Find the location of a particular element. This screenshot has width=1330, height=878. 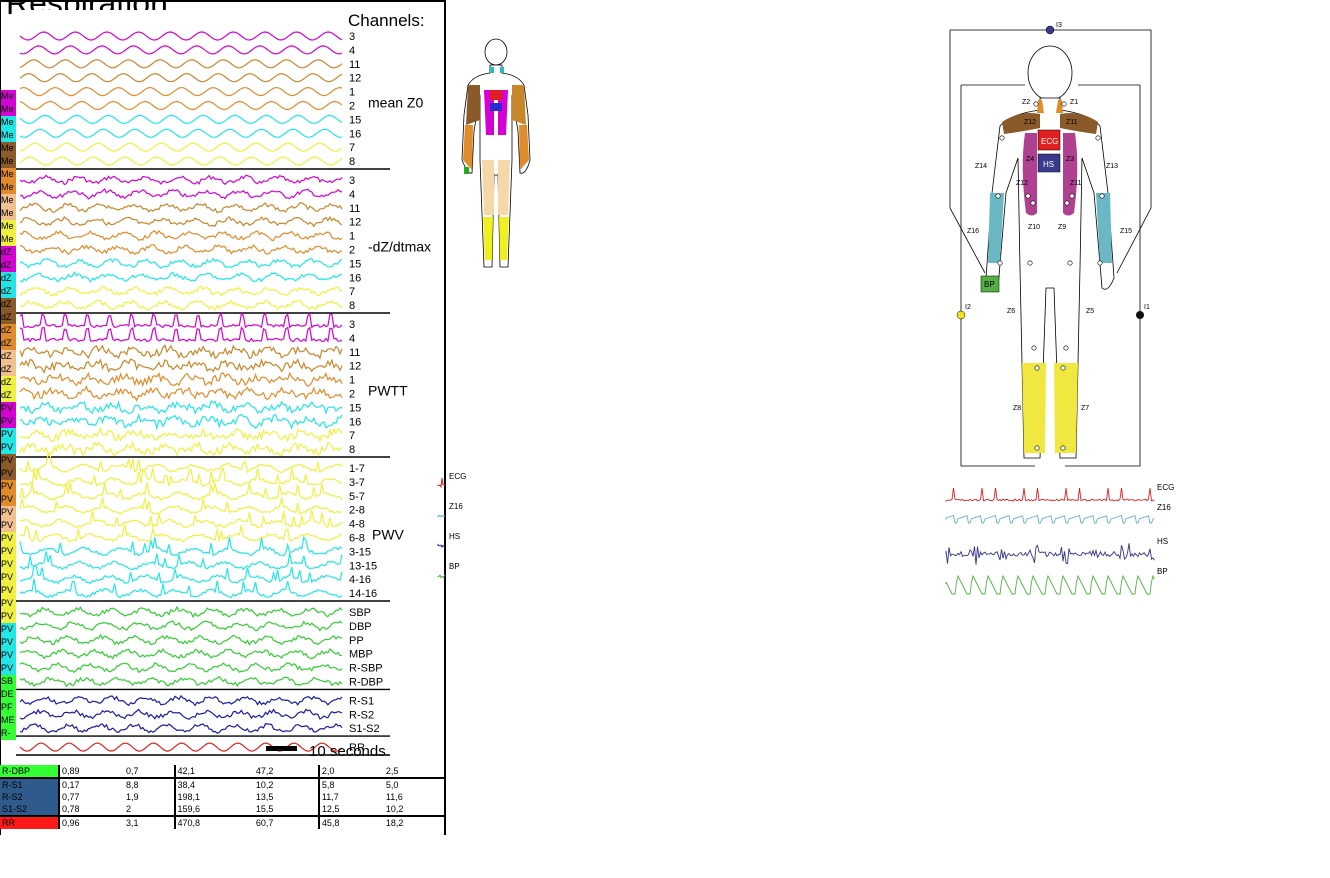

table-row: R-S1 0,17 8,8 38,4 10,2 5,8 5,0 is located at coordinates (223, 784).